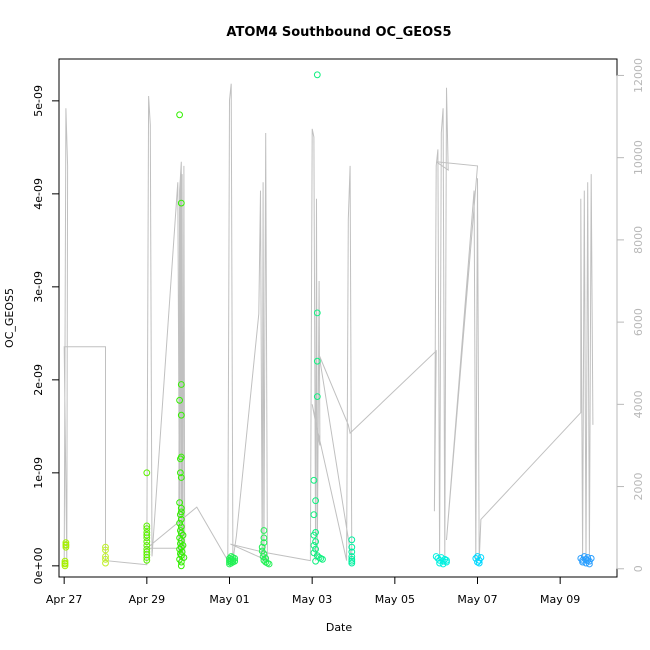 Image resolution: width=650 pixels, height=650 pixels. What do you see at coordinates (147, 599) in the screenshot?
I see `x-tick-label: Apr 29` at bounding box center [147, 599].